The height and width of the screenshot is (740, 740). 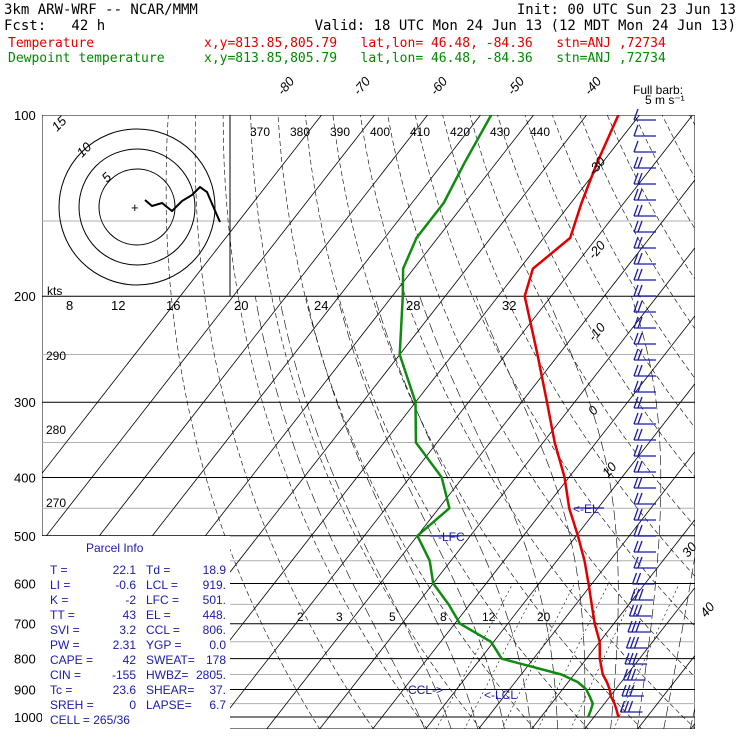 I want to click on parcel-value: 2805., so click(x=211, y=675).